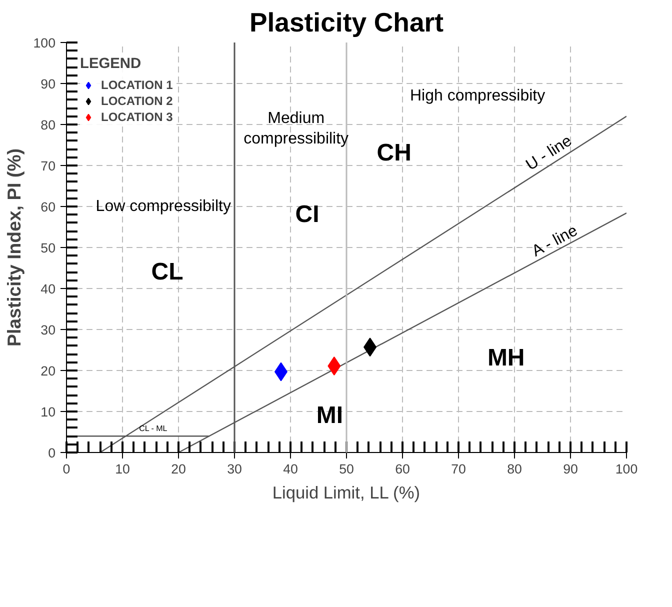 This screenshot has height=607, width=672. Describe the element at coordinates (167, 272) in the screenshot. I see `annotation: CL` at that location.